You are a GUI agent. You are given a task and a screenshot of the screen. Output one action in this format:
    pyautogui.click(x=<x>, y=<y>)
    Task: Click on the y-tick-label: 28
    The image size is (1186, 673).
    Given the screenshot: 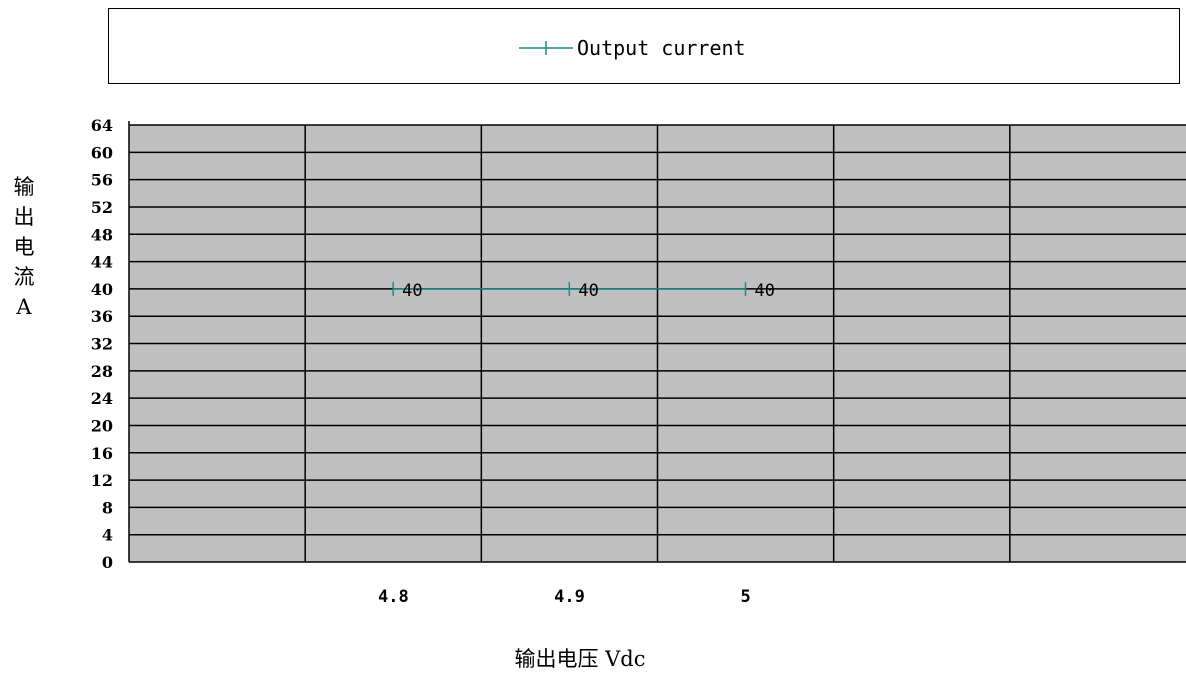 What is the action you would take?
    pyautogui.click(x=102, y=371)
    